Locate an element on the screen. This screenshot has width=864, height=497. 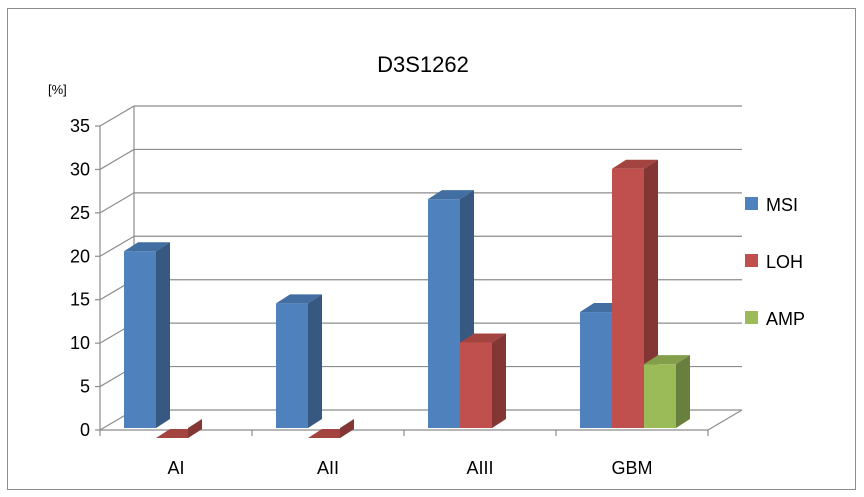
legend-item-msi: MSI is located at coordinates (771, 205).